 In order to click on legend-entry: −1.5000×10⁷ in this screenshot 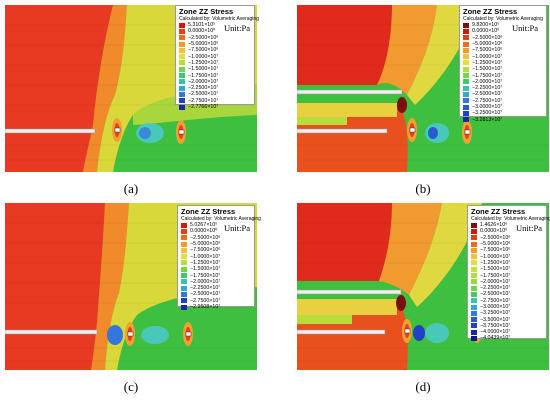, I will do `click(503, 69)`.